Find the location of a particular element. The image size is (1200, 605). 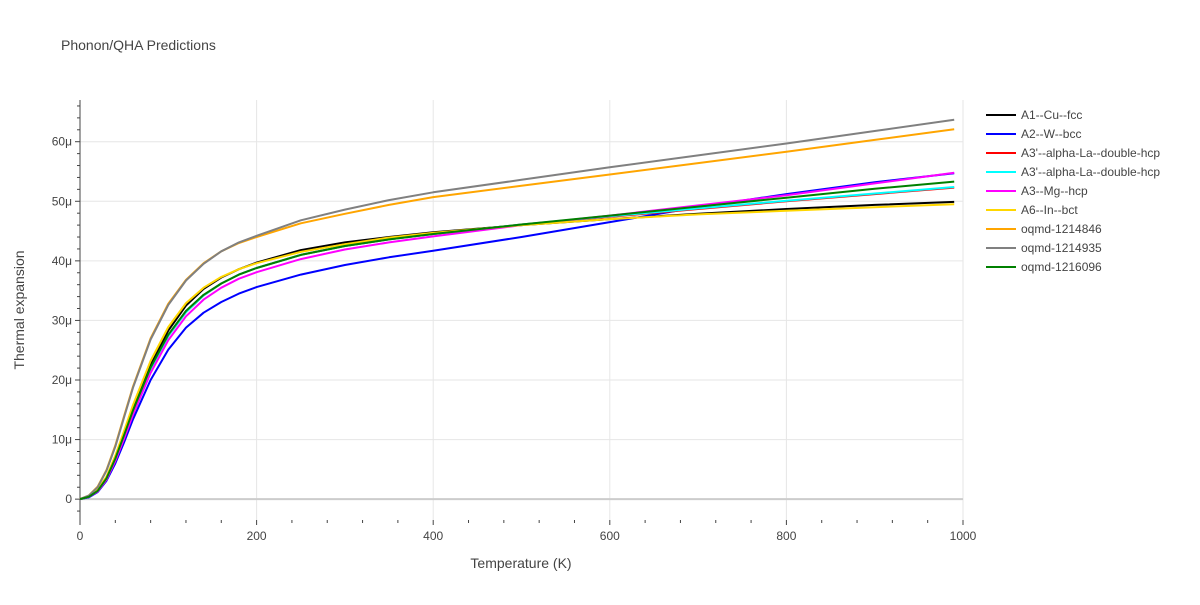

y-tick-label: 10μ is located at coordinates (62, 440).